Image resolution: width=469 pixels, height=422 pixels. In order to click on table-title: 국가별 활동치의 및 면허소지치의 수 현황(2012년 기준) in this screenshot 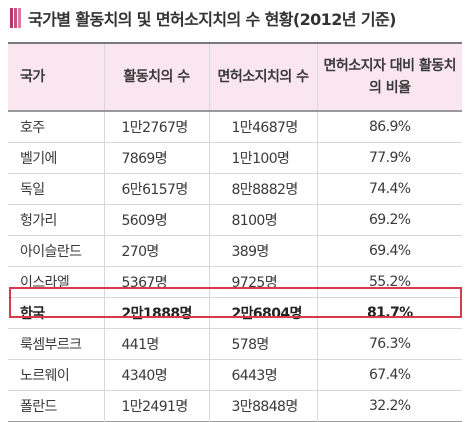, I will do `click(212, 19)`.